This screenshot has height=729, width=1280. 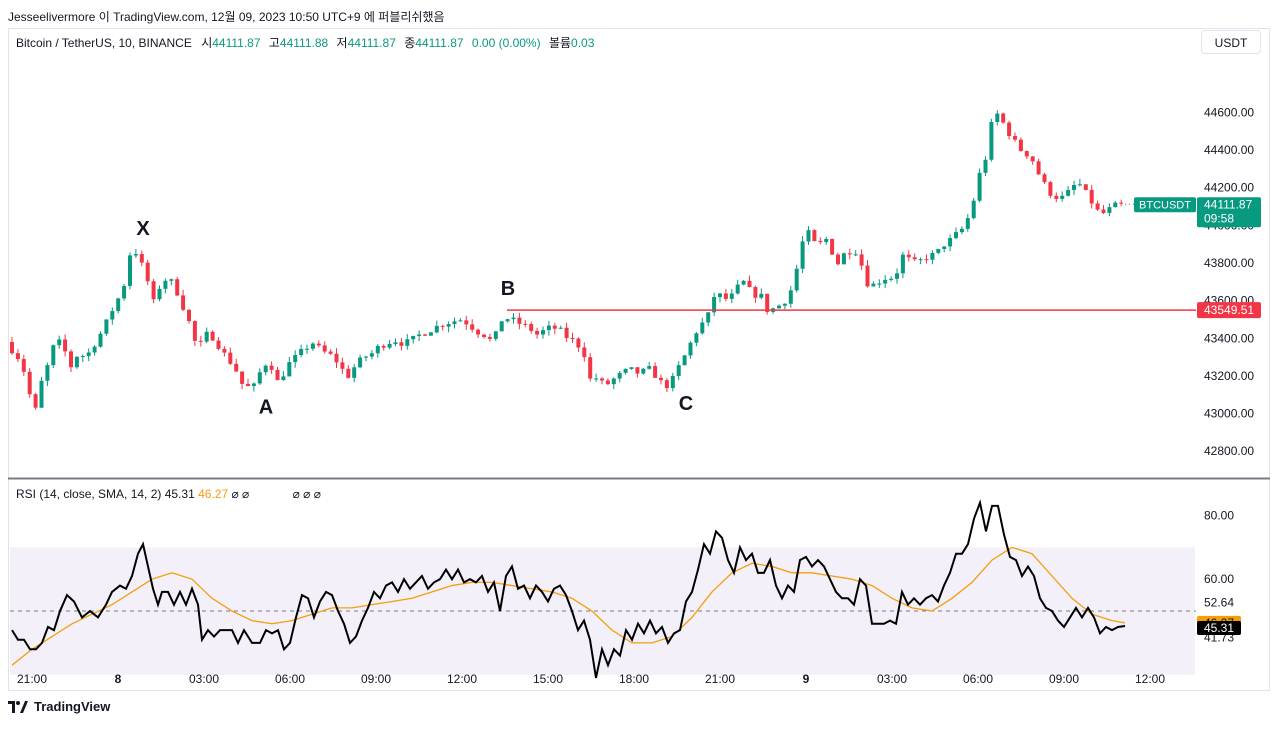 I want to click on na-icons-2: ⌀ ⌀ ⌀, so click(x=306, y=494).